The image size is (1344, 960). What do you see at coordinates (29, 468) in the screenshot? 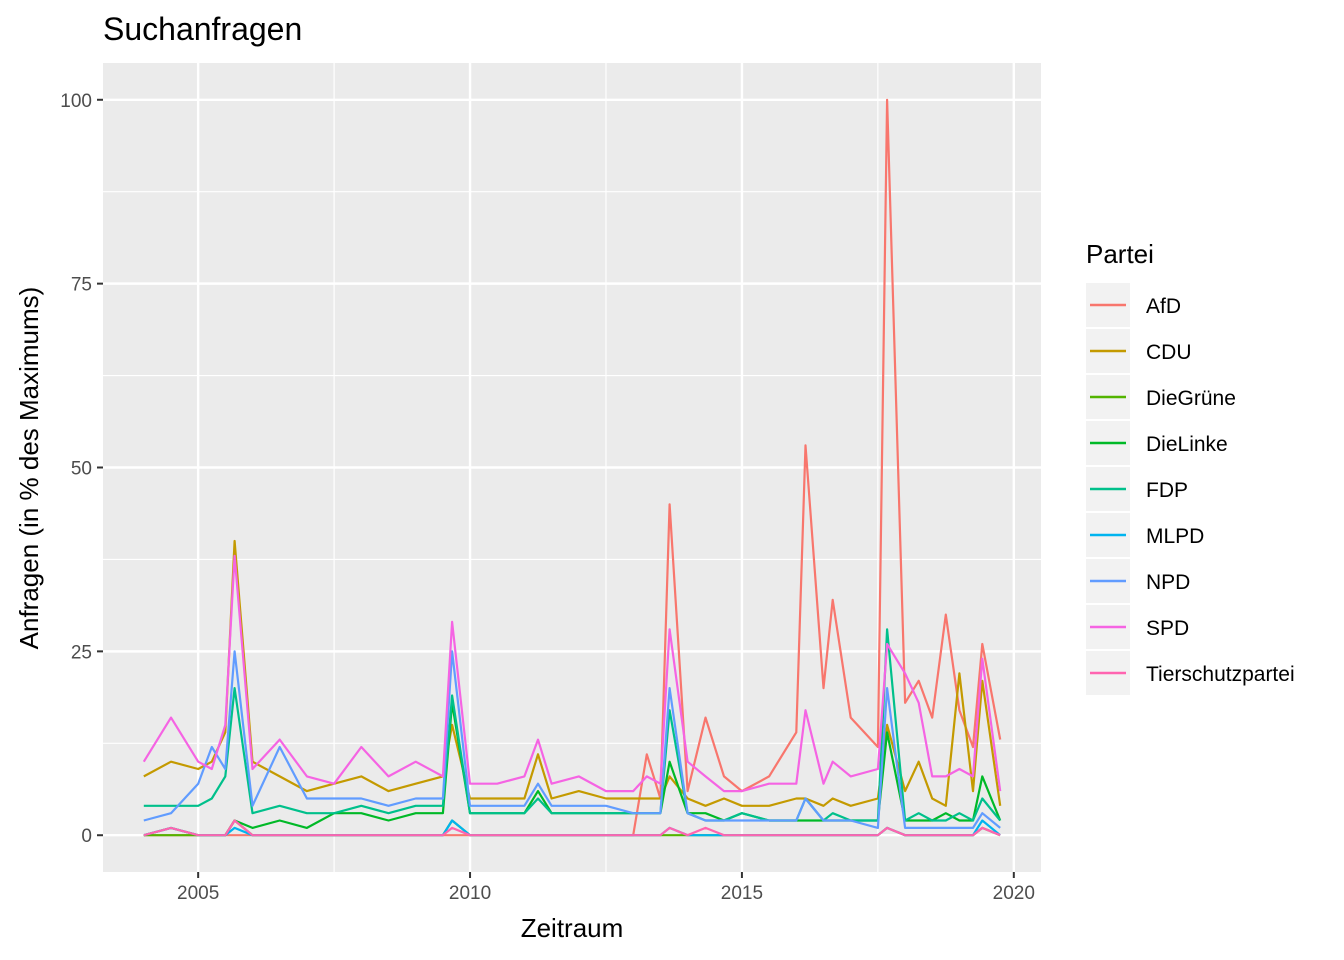
I see `y-axis-title: Anfragen (in % des Maximums)` at bounding box center [29, 468].